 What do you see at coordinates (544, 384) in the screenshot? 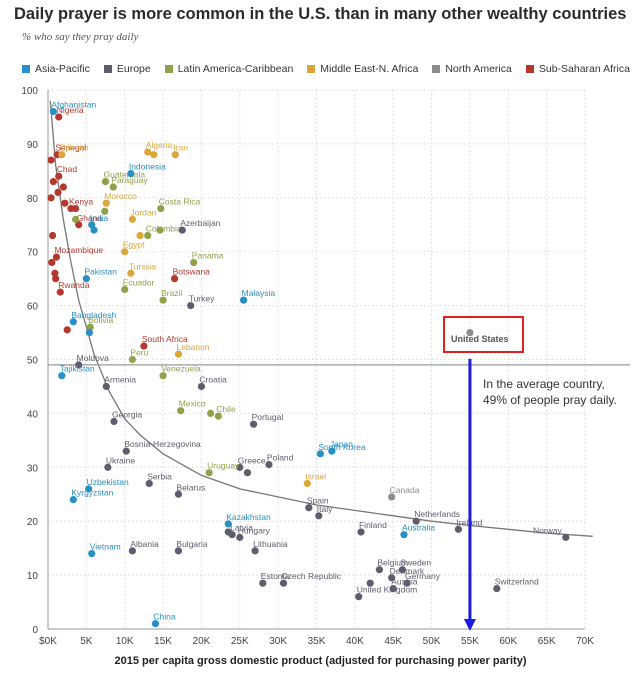
I see `annotation-line-1: In the average country,` at bounding box center [544, 384].